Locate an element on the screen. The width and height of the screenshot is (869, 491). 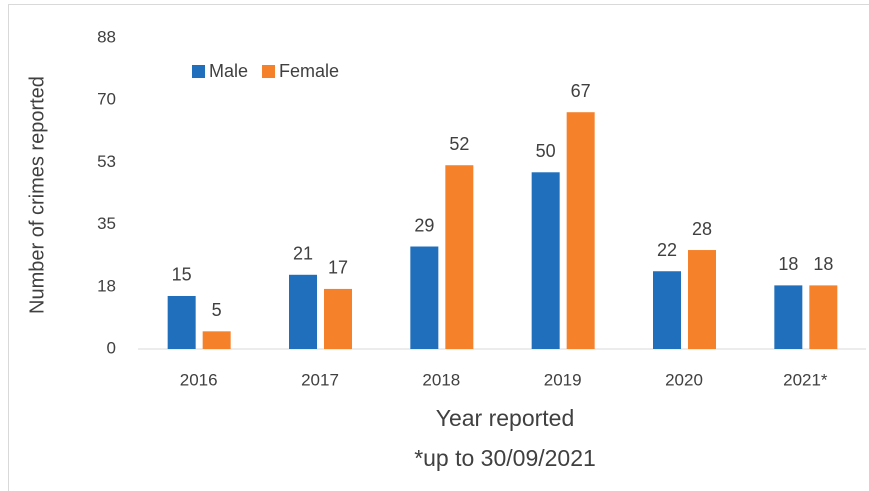
x-tick-label: 2016 is located at coordinates (199, 379).